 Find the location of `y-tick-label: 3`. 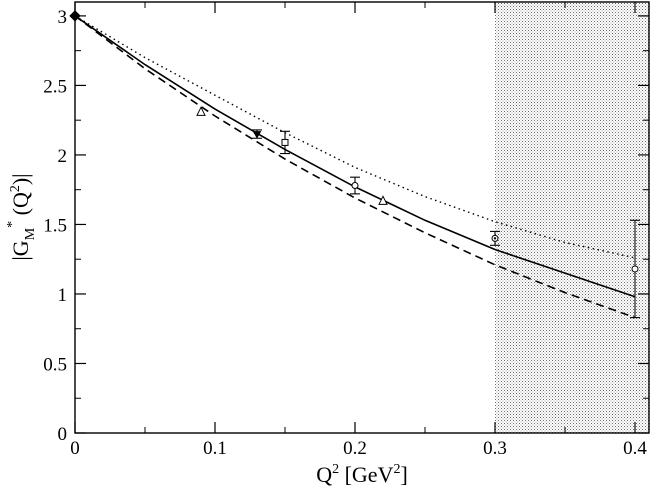

y-tick-label: 3 is located at coordinates (63, 17).